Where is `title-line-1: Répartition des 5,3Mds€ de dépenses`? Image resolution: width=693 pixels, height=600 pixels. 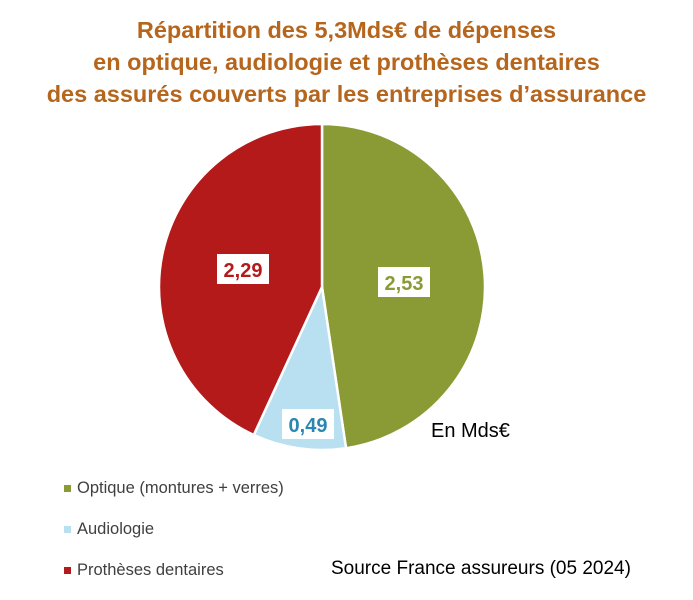
title-line-1: Répartition des 5,3Mds€ de dépenses is located at coordinates (346, 30).